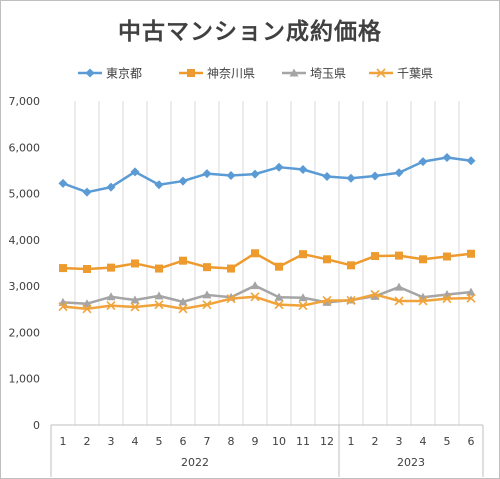 This screenshot has width=500, height=479. I want to click on x-tick-label: 11, so click(303, 441).